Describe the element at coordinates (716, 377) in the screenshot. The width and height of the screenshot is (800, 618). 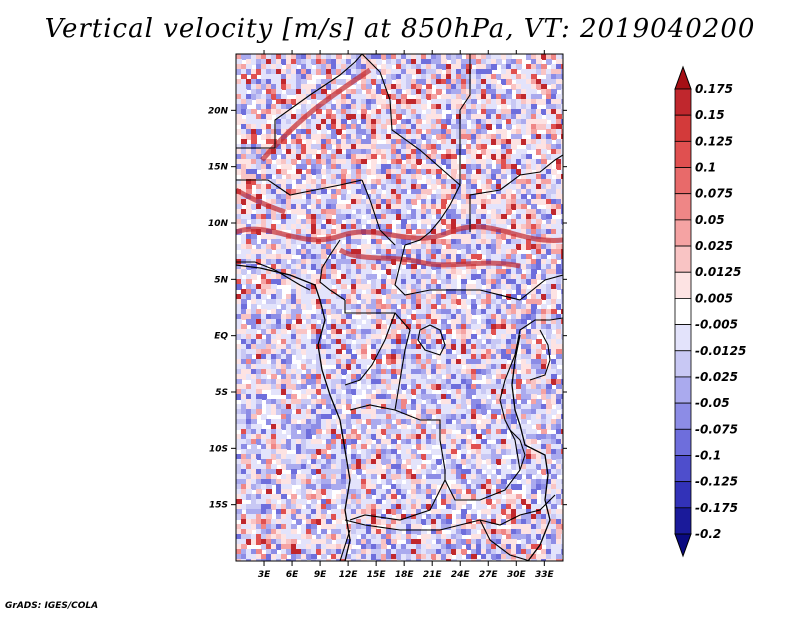
I see `colorbar-label: -0.025` at that location.